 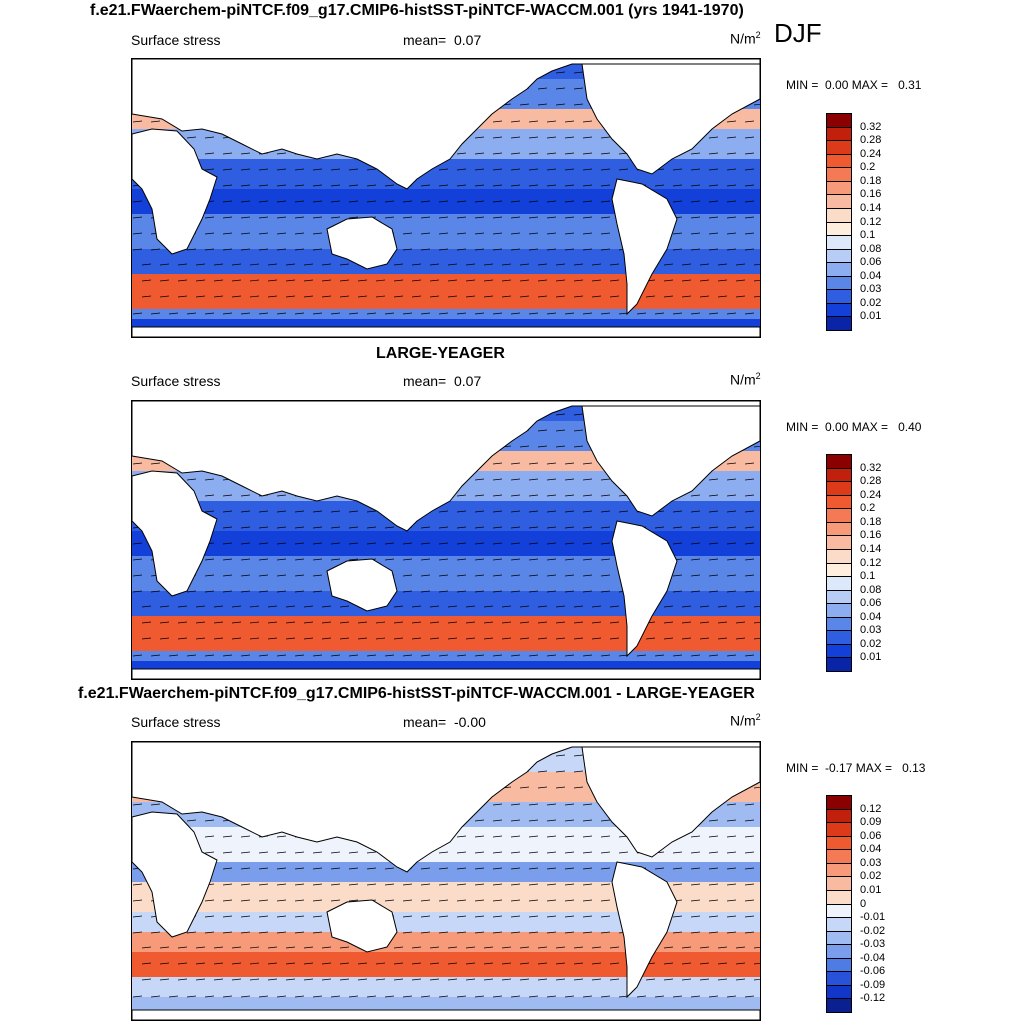 I want to click on continent-outline, so click(x=644, y=930).